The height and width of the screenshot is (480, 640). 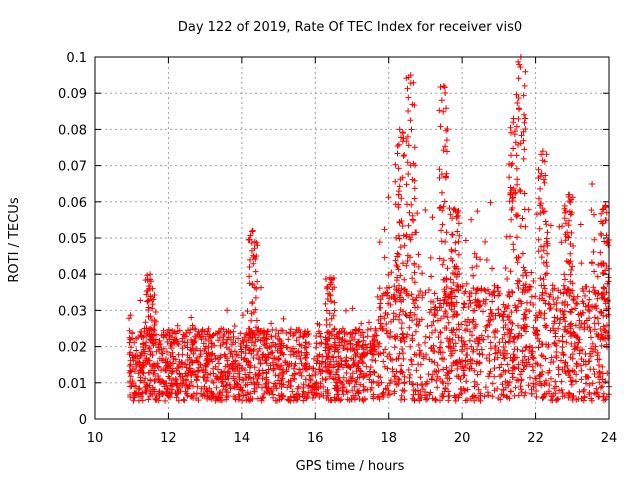 What do you see at coordinates (72, 94) in the screenshot?
I see `y-tick-label: 0.09` at bounding box center [72, 94].